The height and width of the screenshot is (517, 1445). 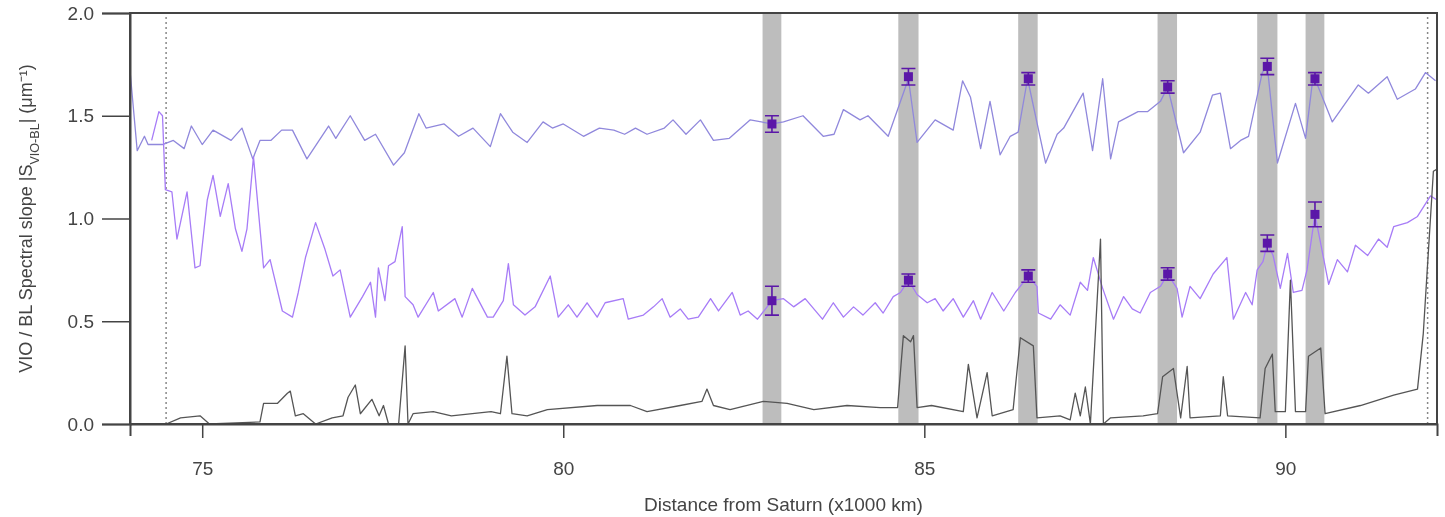 I want to click on x-tick-label: 90, so click(x=1286, y=469).